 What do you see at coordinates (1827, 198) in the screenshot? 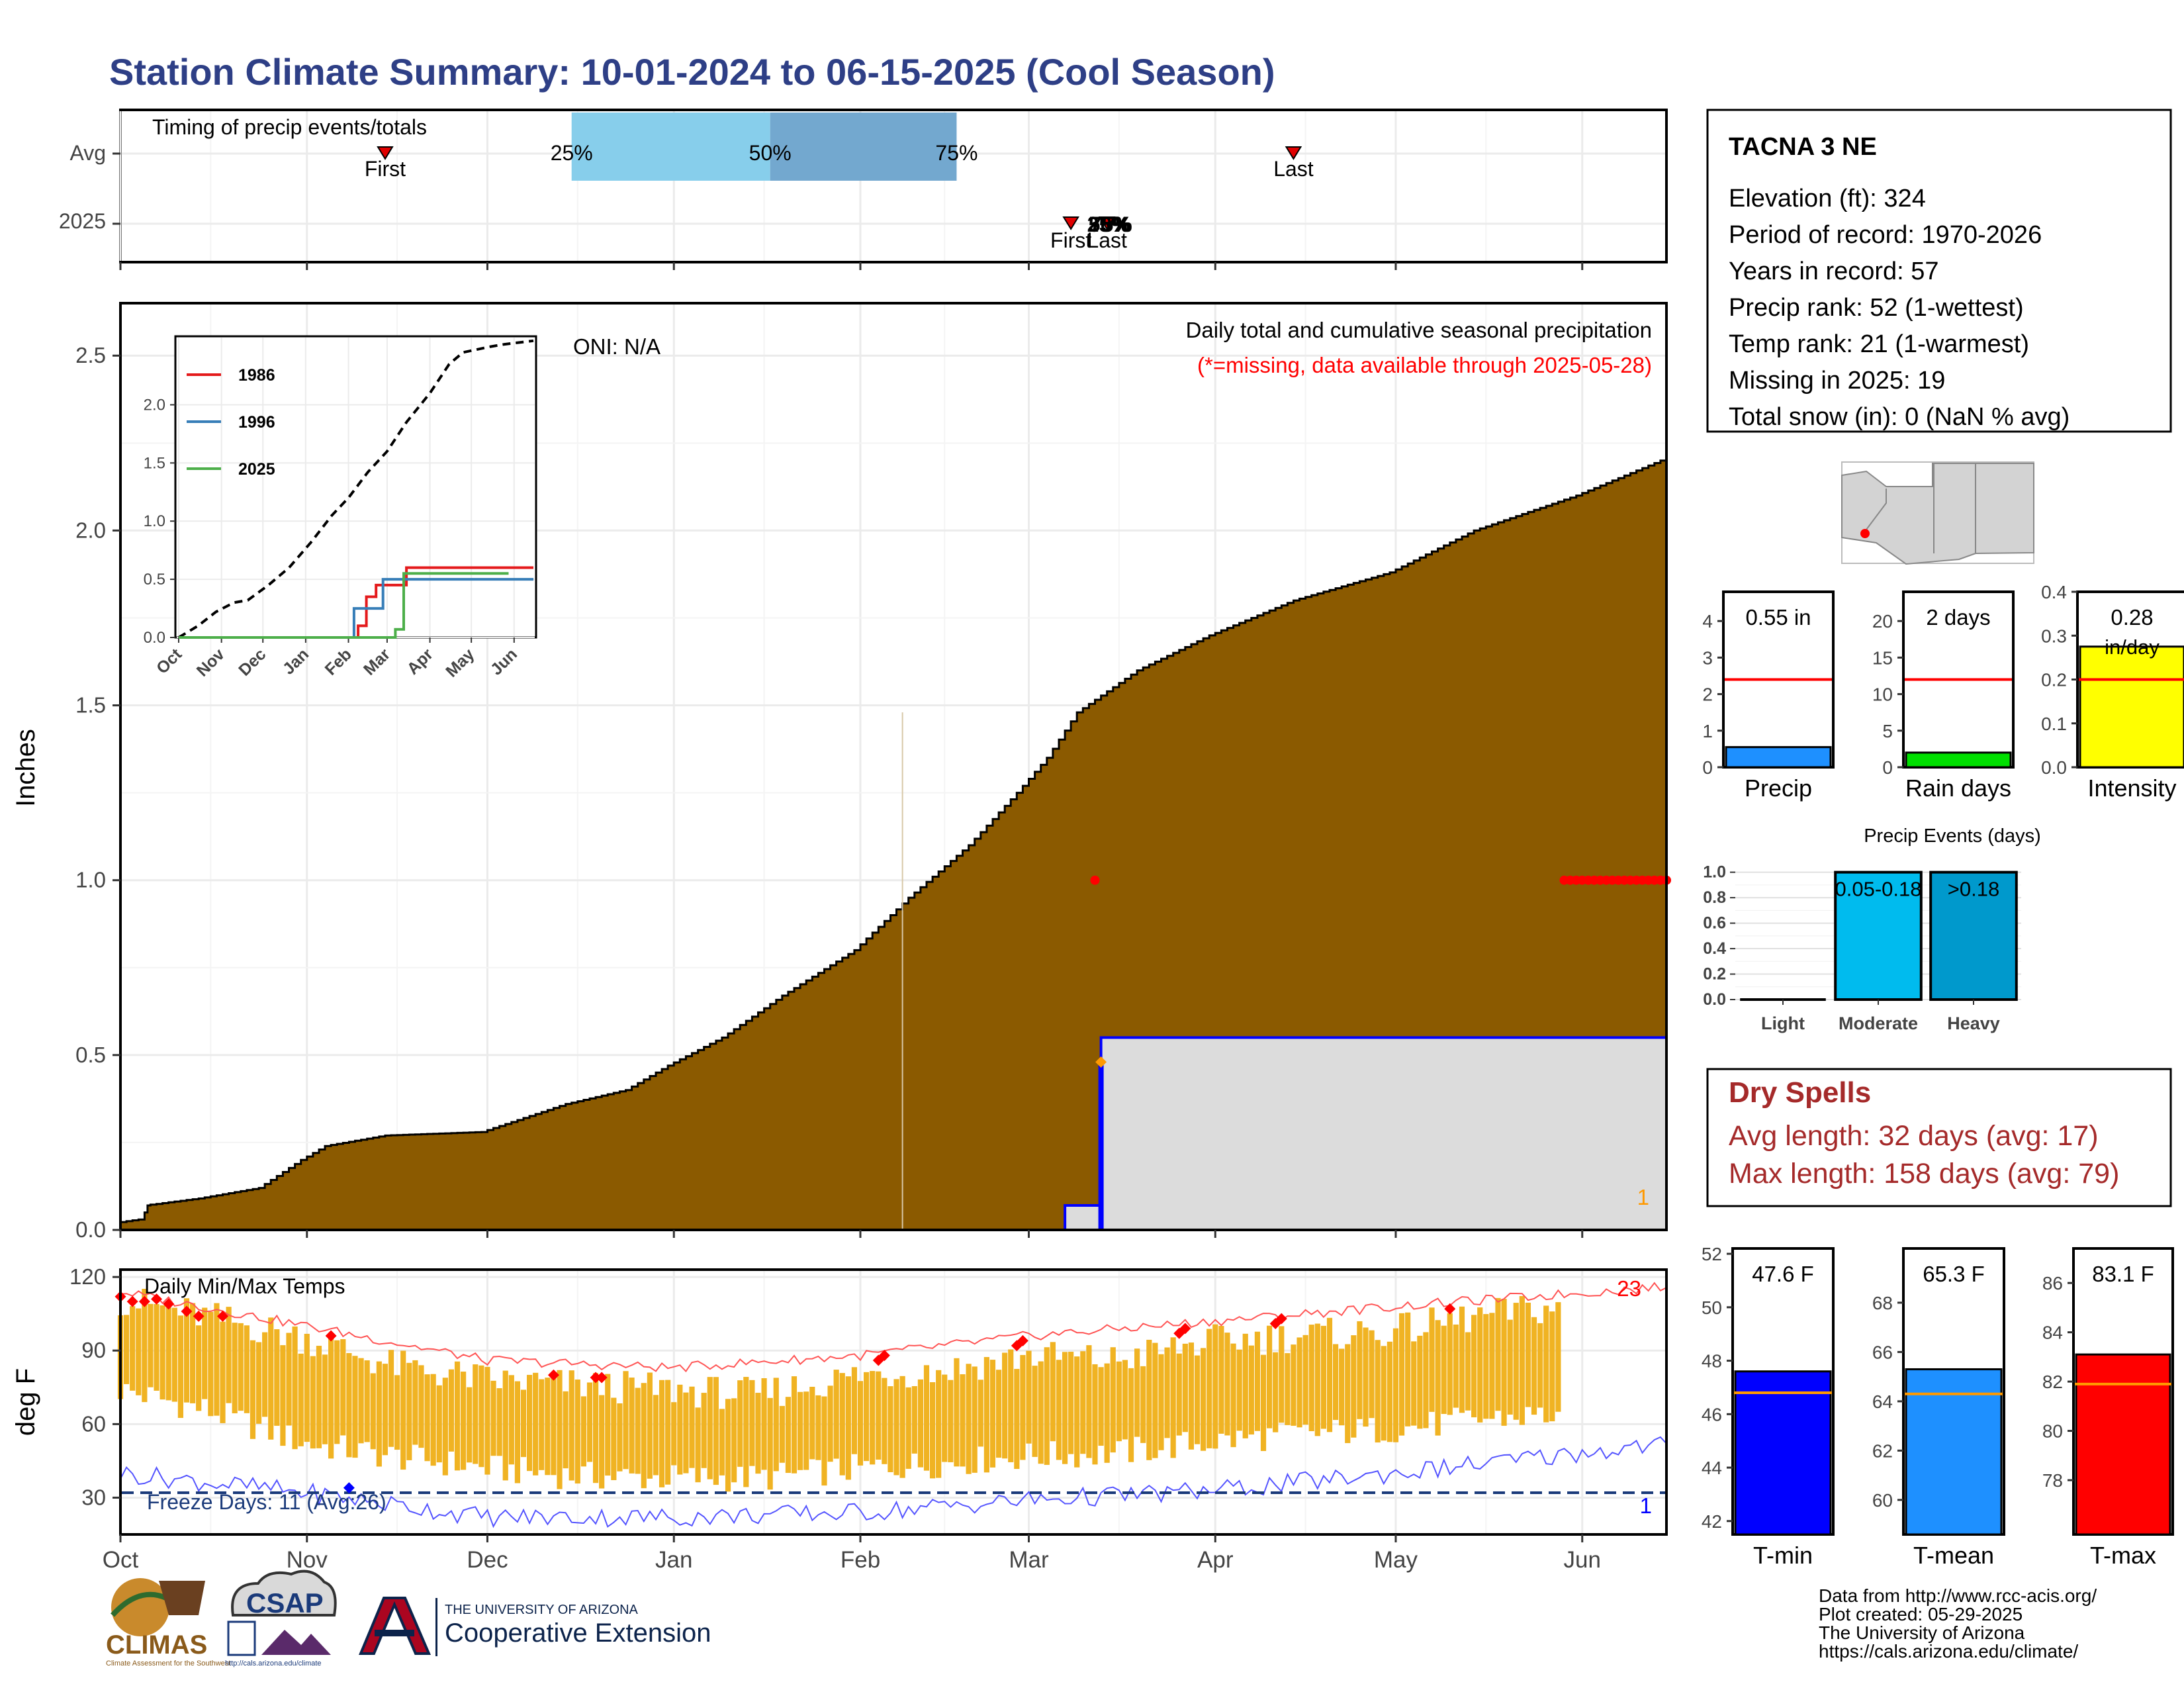
I see `station-line: Elevation (ft): 324` at bounding box center [1827, 198].